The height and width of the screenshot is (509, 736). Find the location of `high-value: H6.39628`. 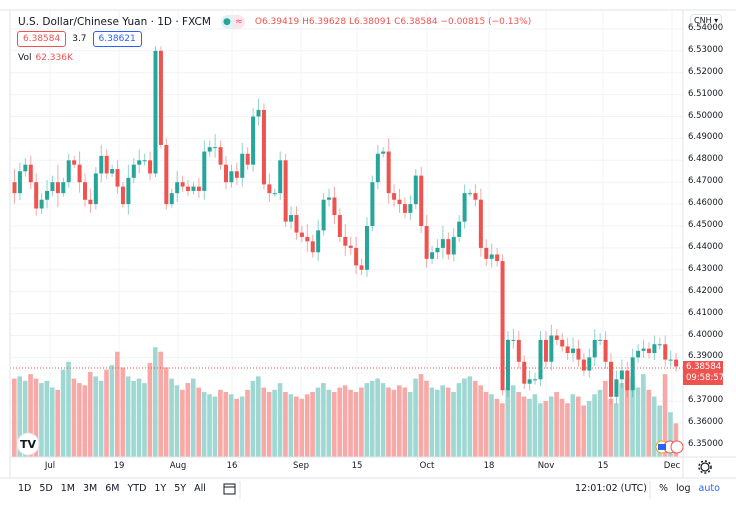

high-value: H6.39628 is located at coordinates (324, 22).